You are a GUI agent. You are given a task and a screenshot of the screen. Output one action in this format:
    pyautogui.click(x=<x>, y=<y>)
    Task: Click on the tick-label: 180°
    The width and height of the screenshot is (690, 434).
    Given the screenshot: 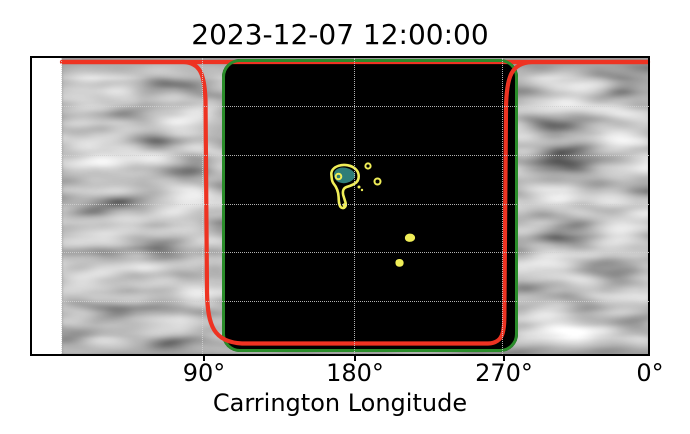 What is the action you would take?
    pyautogui.click(x=355, y=373)
    